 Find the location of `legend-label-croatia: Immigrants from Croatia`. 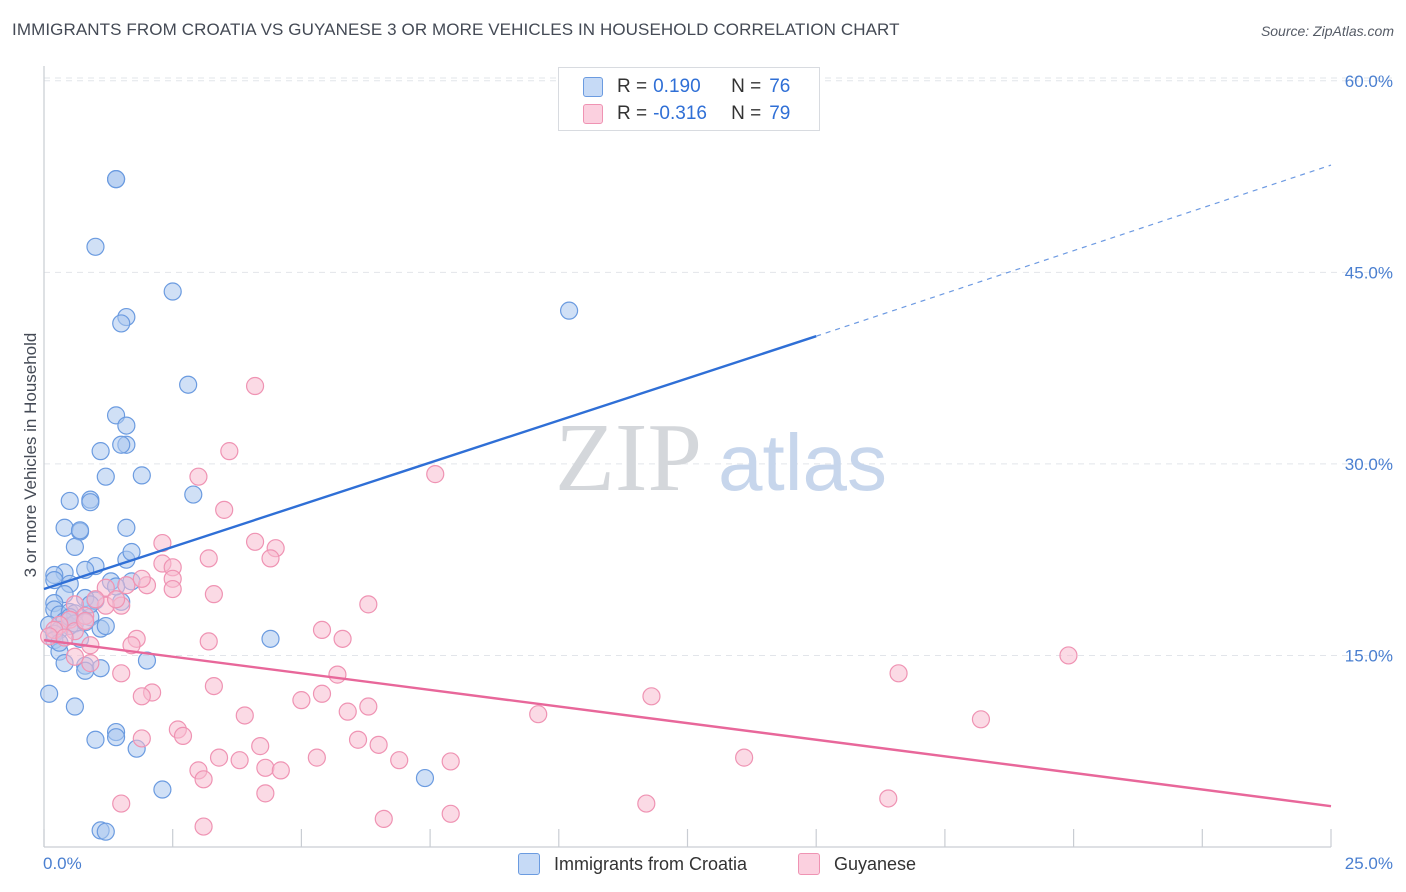

legend-label-croatia: Immigrants from Croatia is located at coordinates (651, 863).